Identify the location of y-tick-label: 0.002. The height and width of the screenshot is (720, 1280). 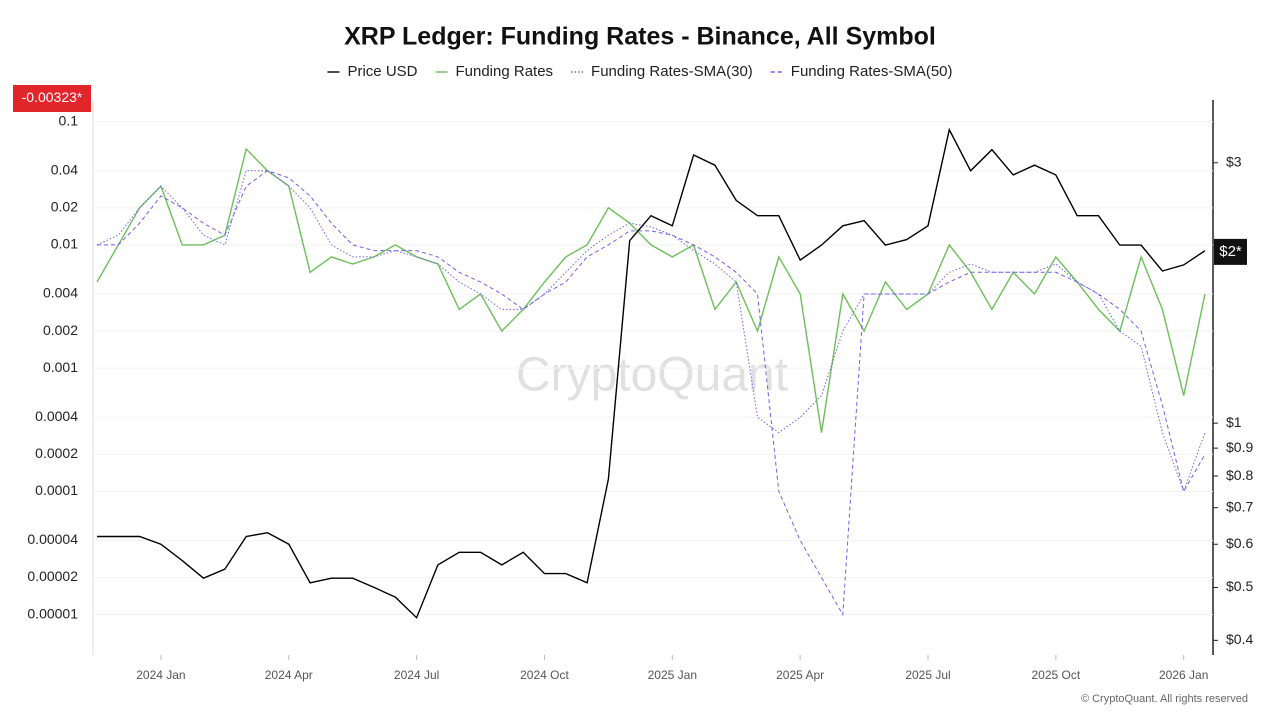
(60, 330).